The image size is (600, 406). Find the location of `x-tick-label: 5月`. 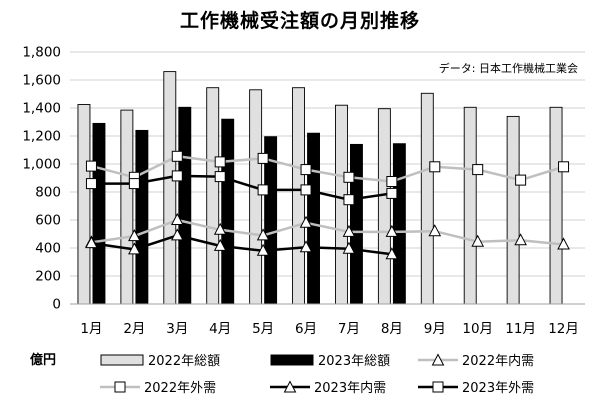

x-tick-label: 5月 is located at coordinates (263, 329).